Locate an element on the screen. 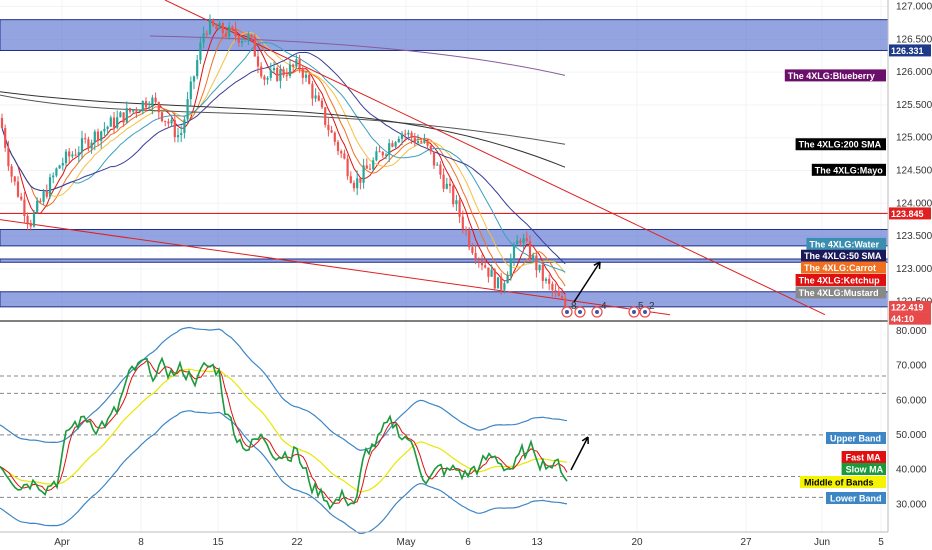 The width and height of the screenshot is (932, 550). price-tick: 126.000 is located at coordinates (914, 72).